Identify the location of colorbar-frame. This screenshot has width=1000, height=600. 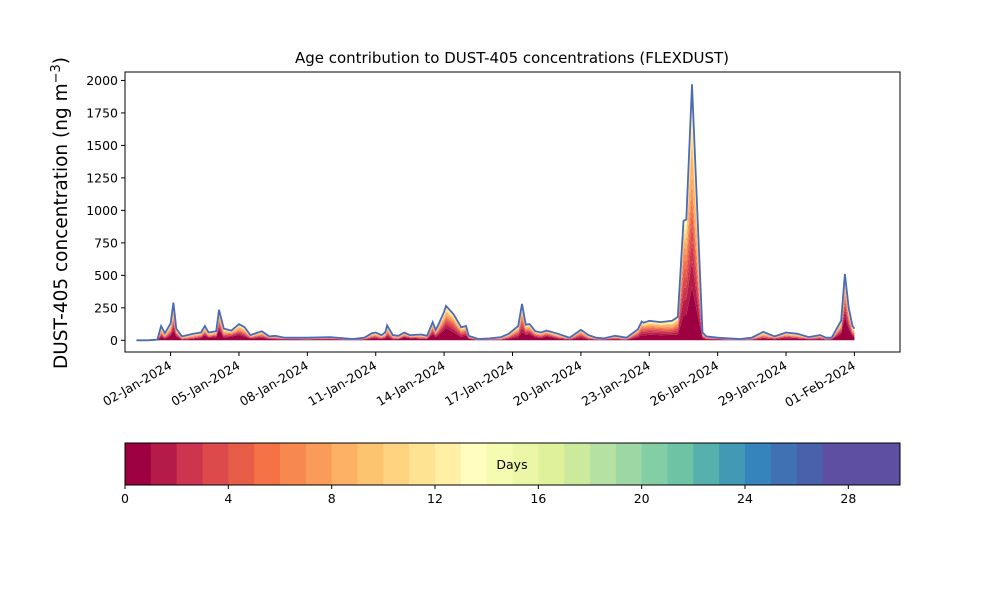
(512, 464).